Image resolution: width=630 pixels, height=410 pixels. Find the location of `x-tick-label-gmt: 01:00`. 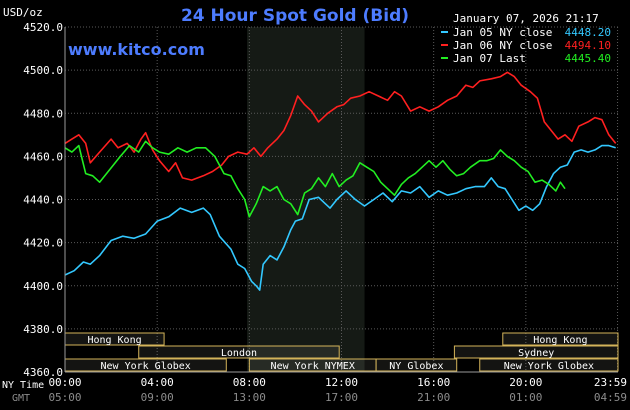

x-tick-label-gmt: 01:00 is located at coordinates (525, 397).